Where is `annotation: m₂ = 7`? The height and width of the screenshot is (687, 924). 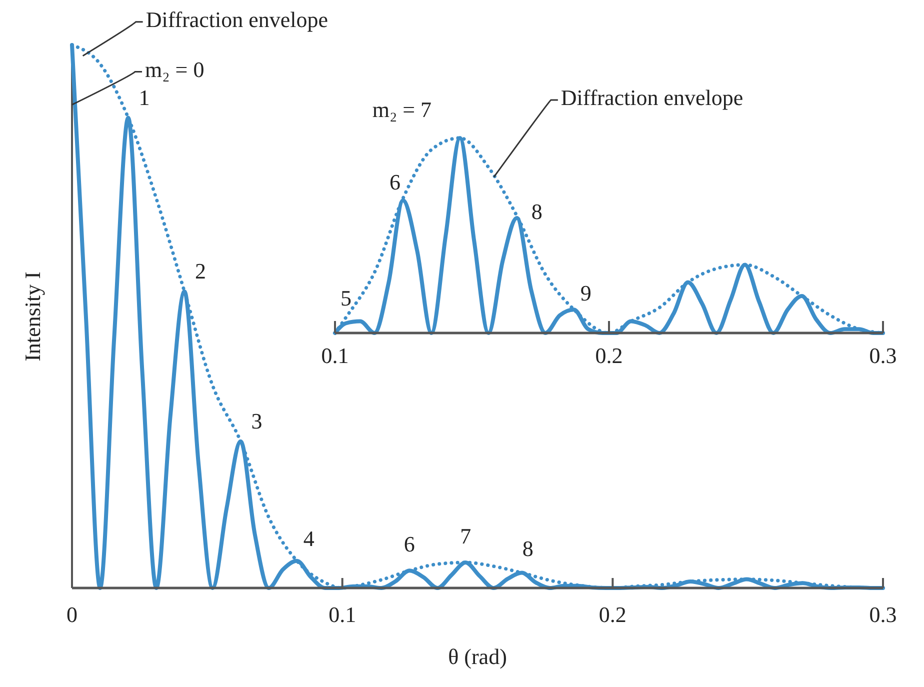 annotation: m₂ = 7 is located at coordinates (402, 109).